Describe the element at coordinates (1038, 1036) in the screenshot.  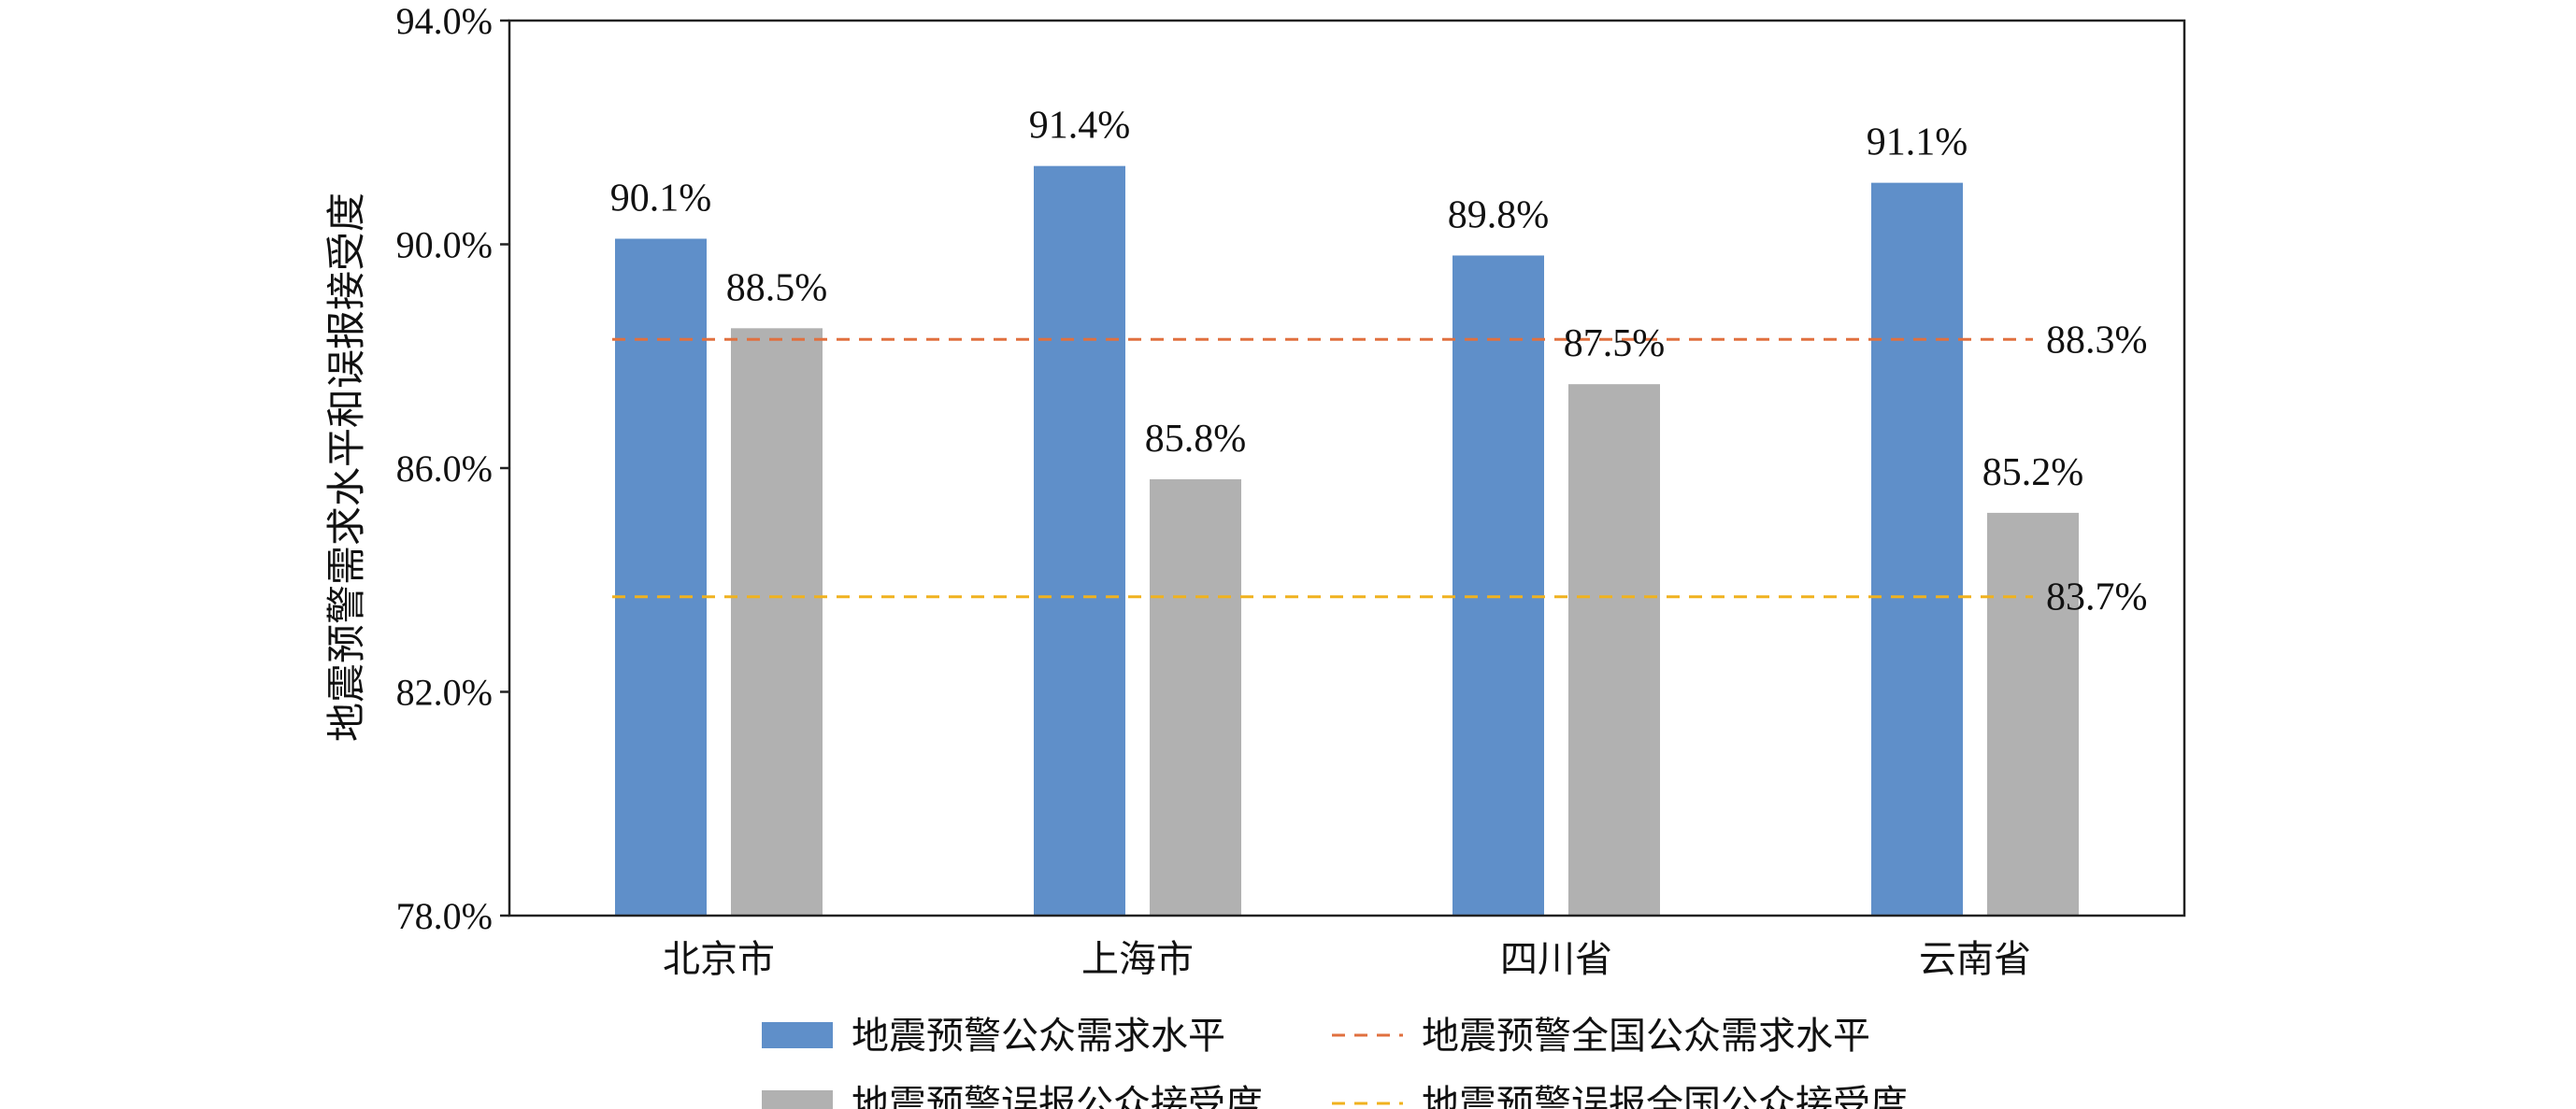
I see `legend-label: 地震预警公众需求水平` at that location.